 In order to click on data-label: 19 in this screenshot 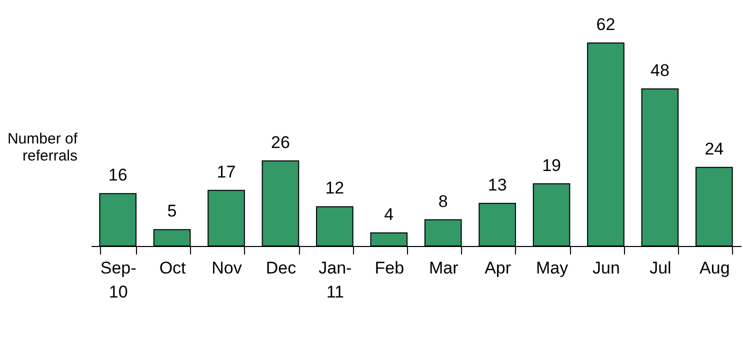, I will do `click(551, 165)`.